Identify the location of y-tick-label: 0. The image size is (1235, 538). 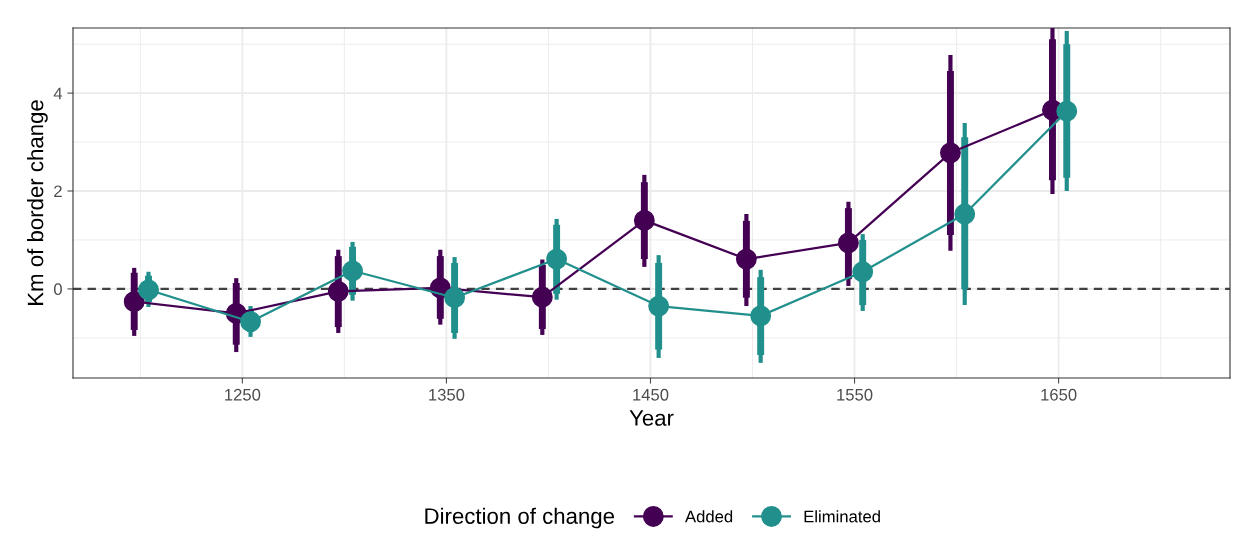
(57, 289).